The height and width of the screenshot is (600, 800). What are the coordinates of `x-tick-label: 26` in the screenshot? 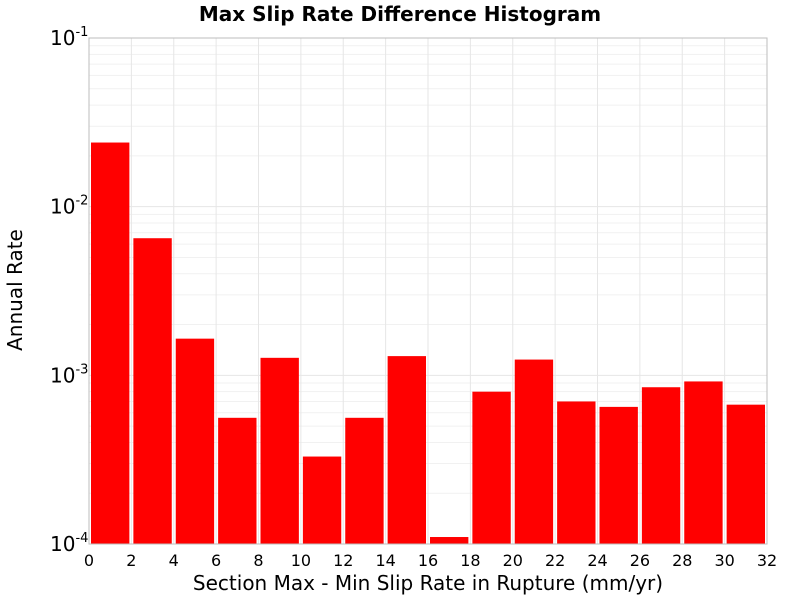 It's located at (640, 560).